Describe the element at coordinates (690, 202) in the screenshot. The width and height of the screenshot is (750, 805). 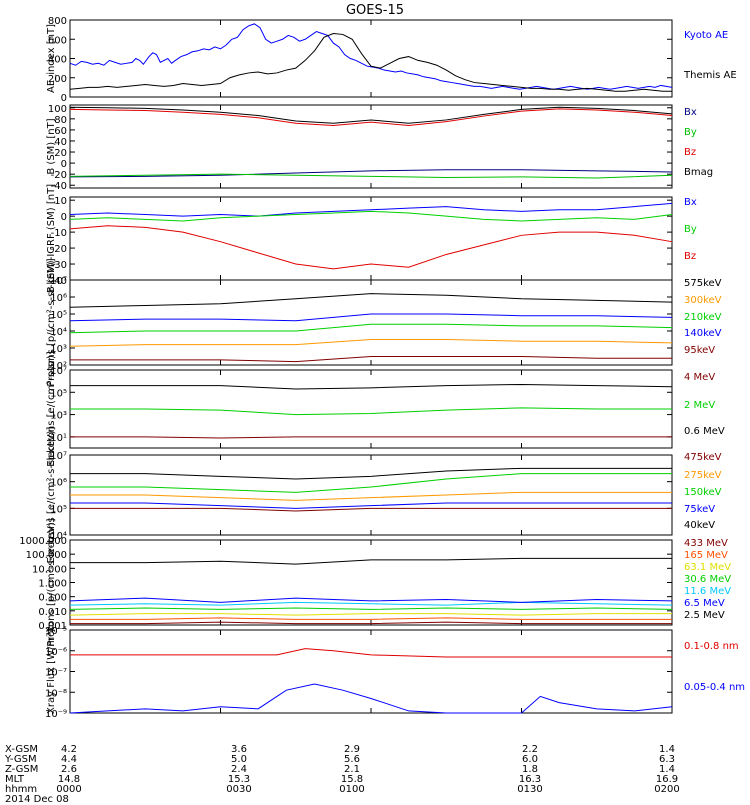
I see `legend-label: Bx` at that location.